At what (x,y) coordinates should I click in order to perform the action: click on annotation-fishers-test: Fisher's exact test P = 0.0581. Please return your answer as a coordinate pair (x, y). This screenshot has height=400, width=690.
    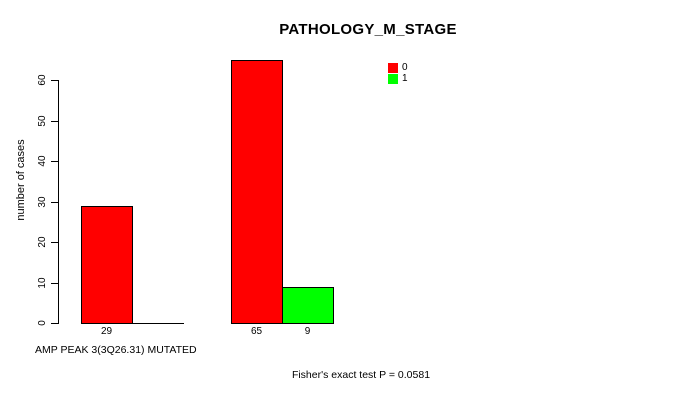
    Looking at the image, I should click on (361, 375).